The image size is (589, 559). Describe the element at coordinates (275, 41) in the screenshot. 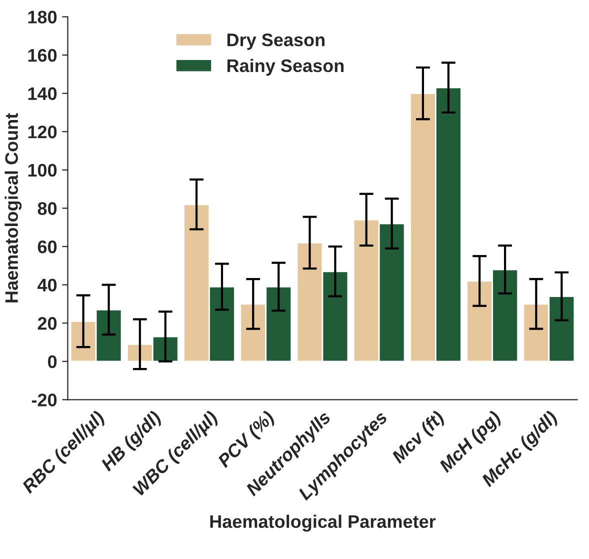

I see `legend-label: Dry Season` at that location.